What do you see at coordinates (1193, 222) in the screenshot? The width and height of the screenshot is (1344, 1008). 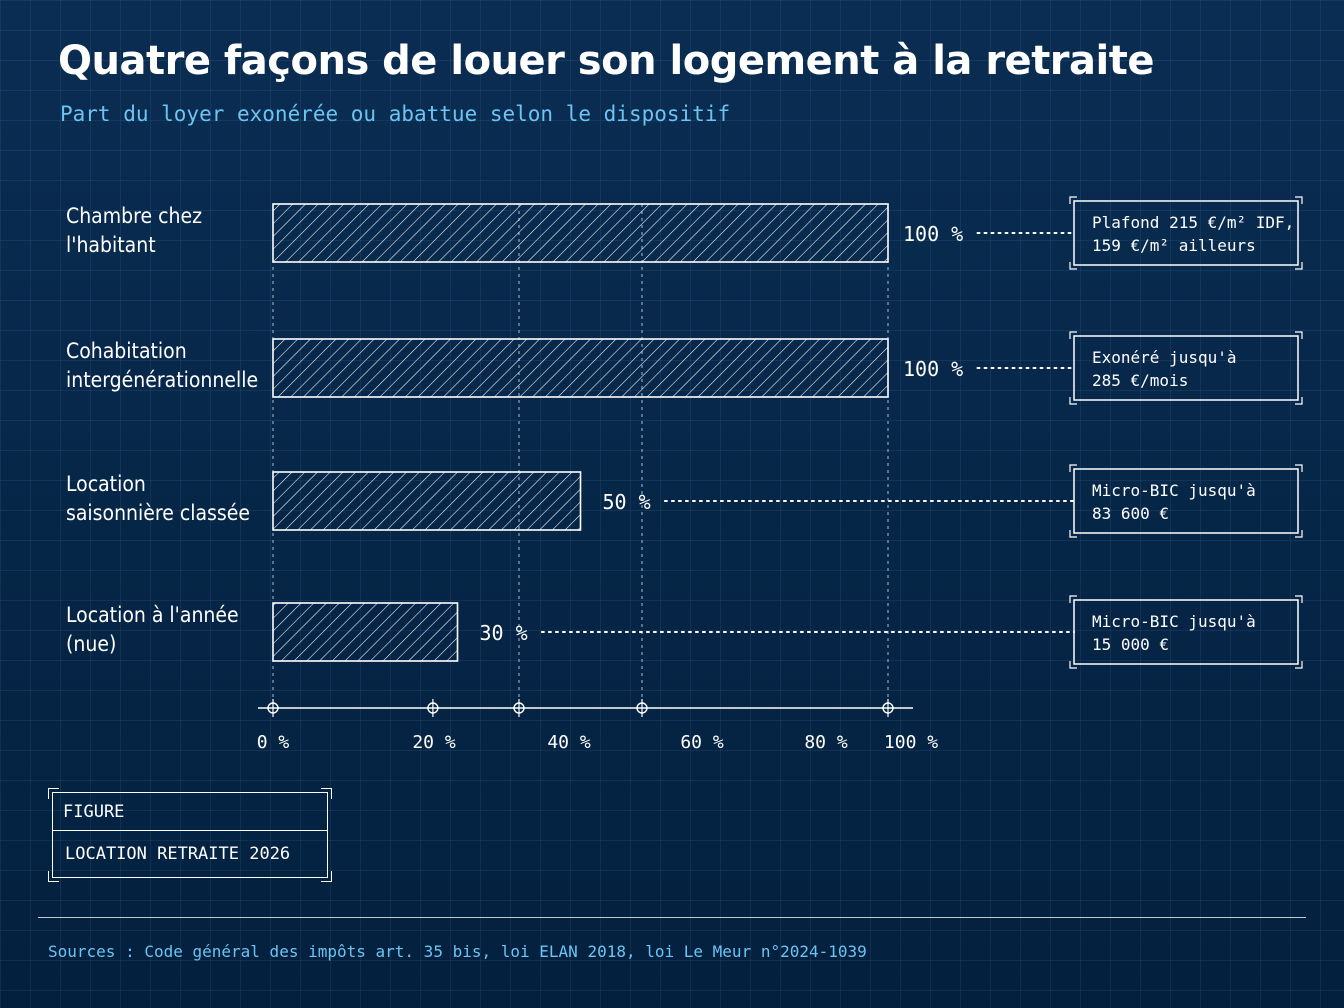 I see `note-text: Plafond 215 €/m² IDF,` at bounding box center [1193, 222].